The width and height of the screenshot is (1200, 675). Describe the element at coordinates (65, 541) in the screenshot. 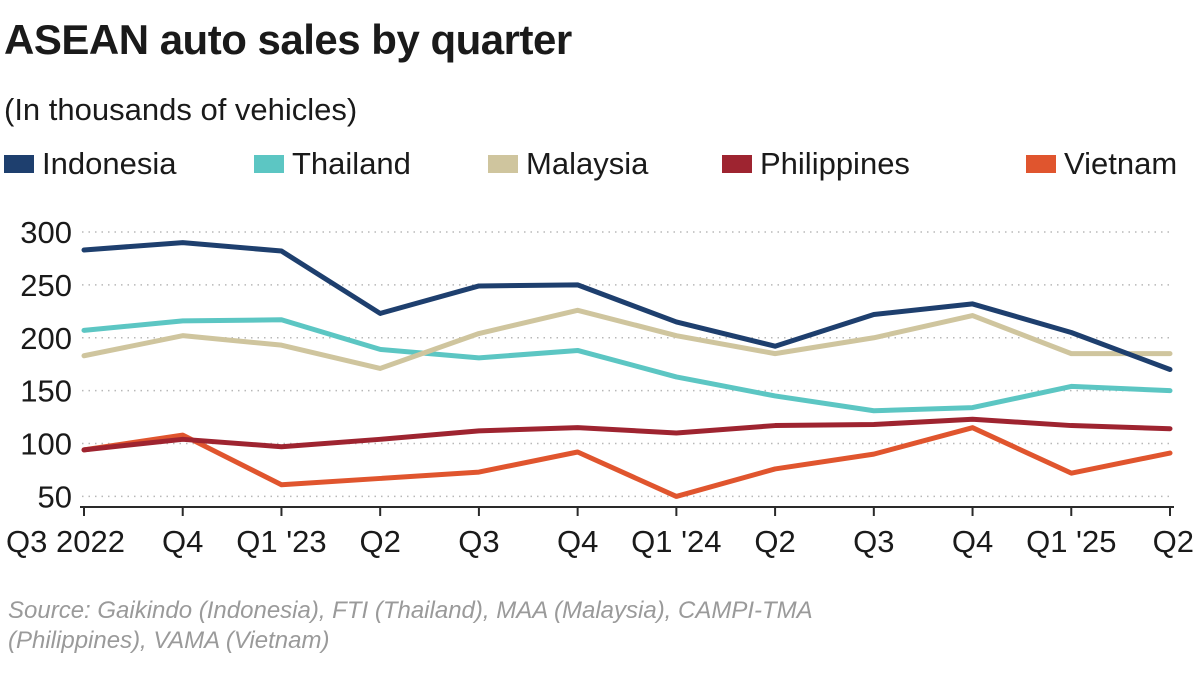

I see `x-tick-label: Q3 2022` at that location.